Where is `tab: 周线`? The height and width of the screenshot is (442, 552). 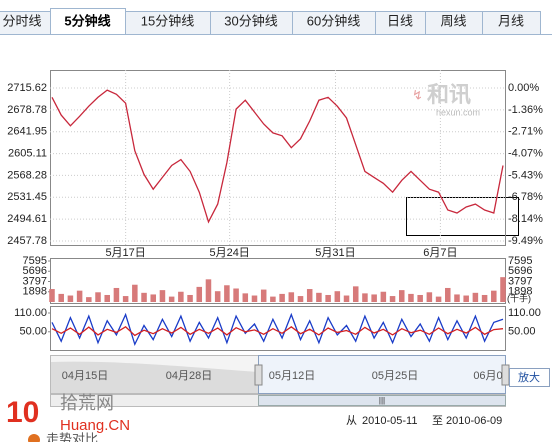 tab: 周线 is located at coordinates (454, 23).